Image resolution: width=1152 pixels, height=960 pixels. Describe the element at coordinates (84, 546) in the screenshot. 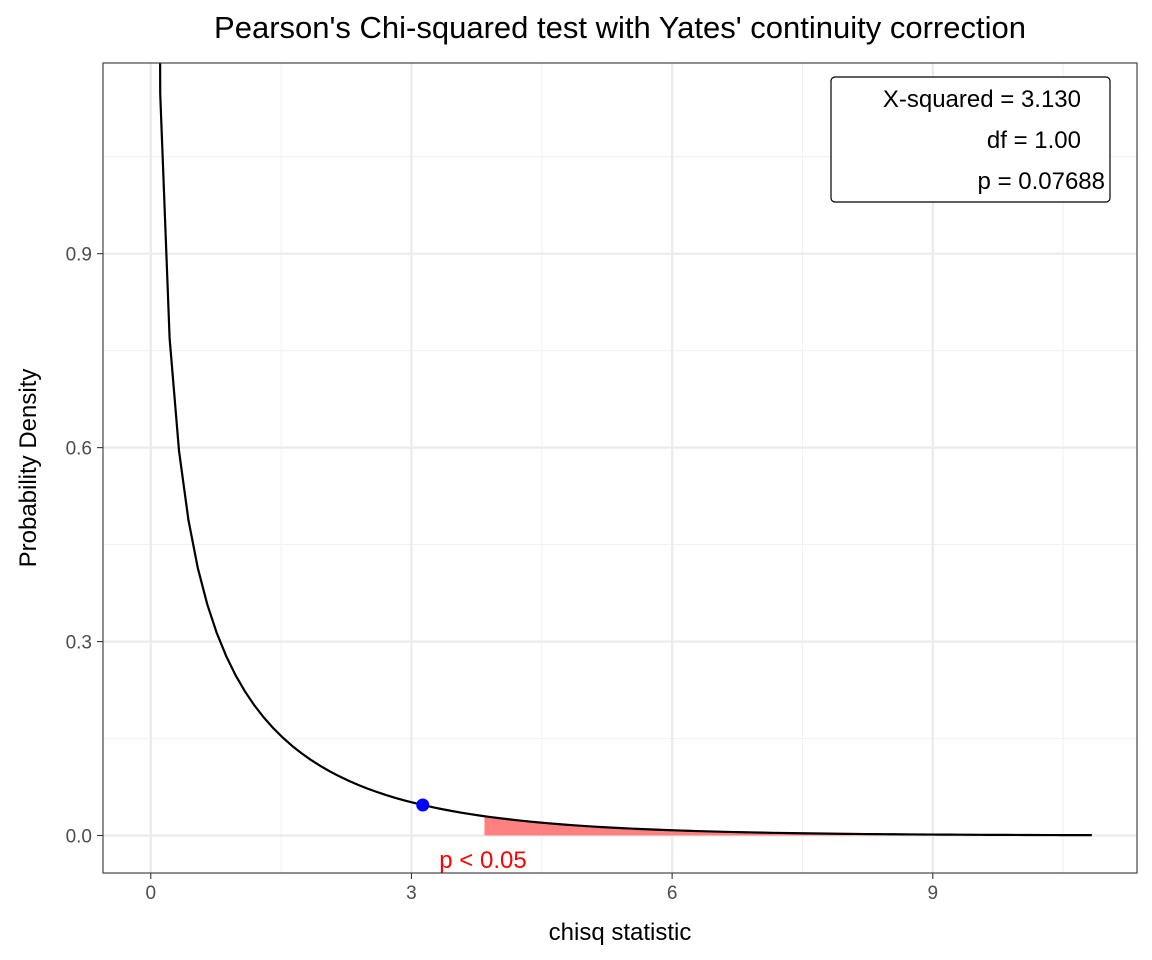

I see `y-axis: 0.0 0.3 0.6 0.9` at that location.